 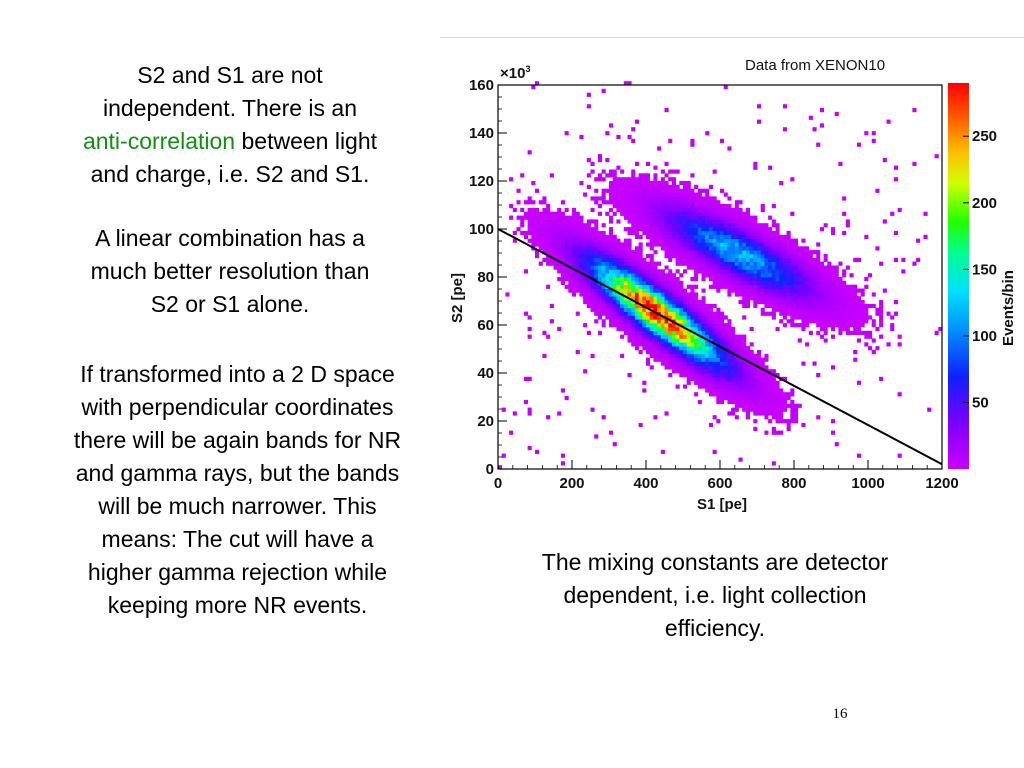 I want to click on y-axis-title: S2 [pe], so click(x=457, y=298).